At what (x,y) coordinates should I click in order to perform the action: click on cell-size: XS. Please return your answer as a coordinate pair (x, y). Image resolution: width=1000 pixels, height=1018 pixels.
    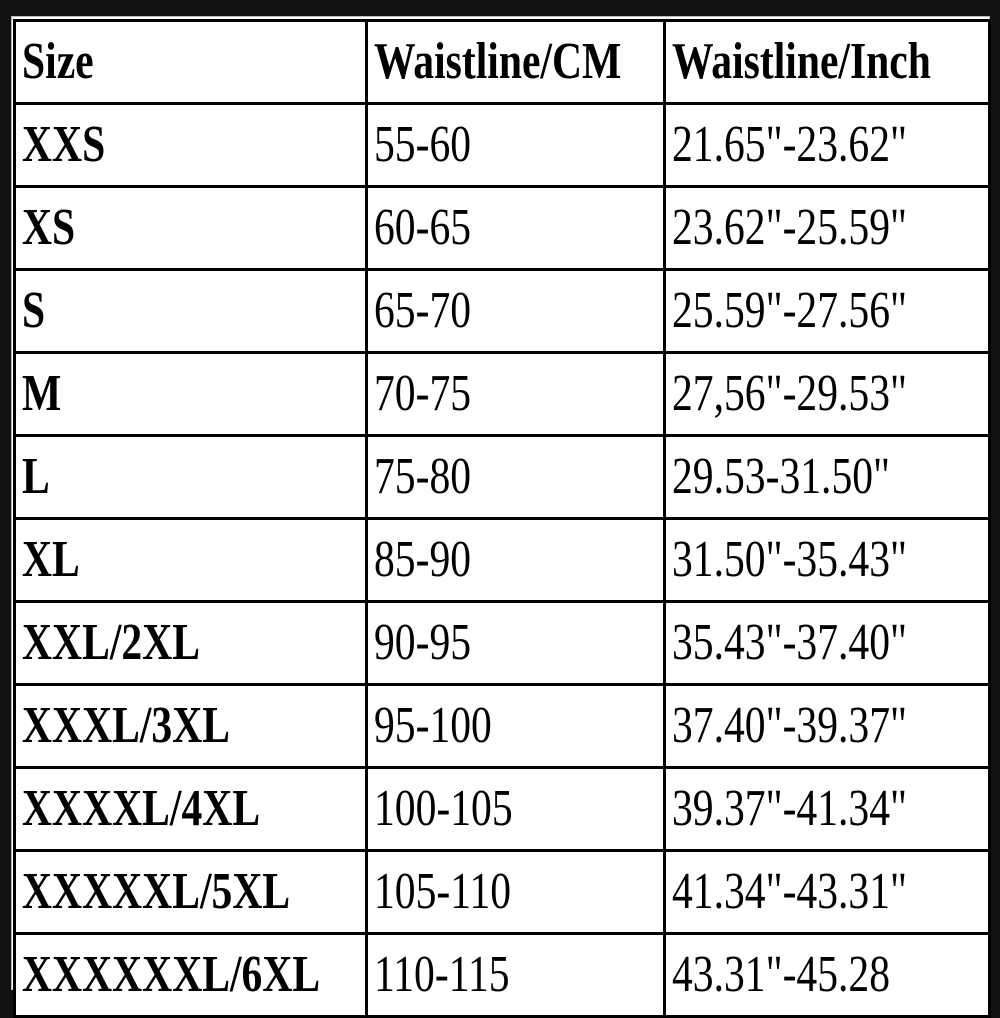
    Looking at the image, I should click on (190, 228).